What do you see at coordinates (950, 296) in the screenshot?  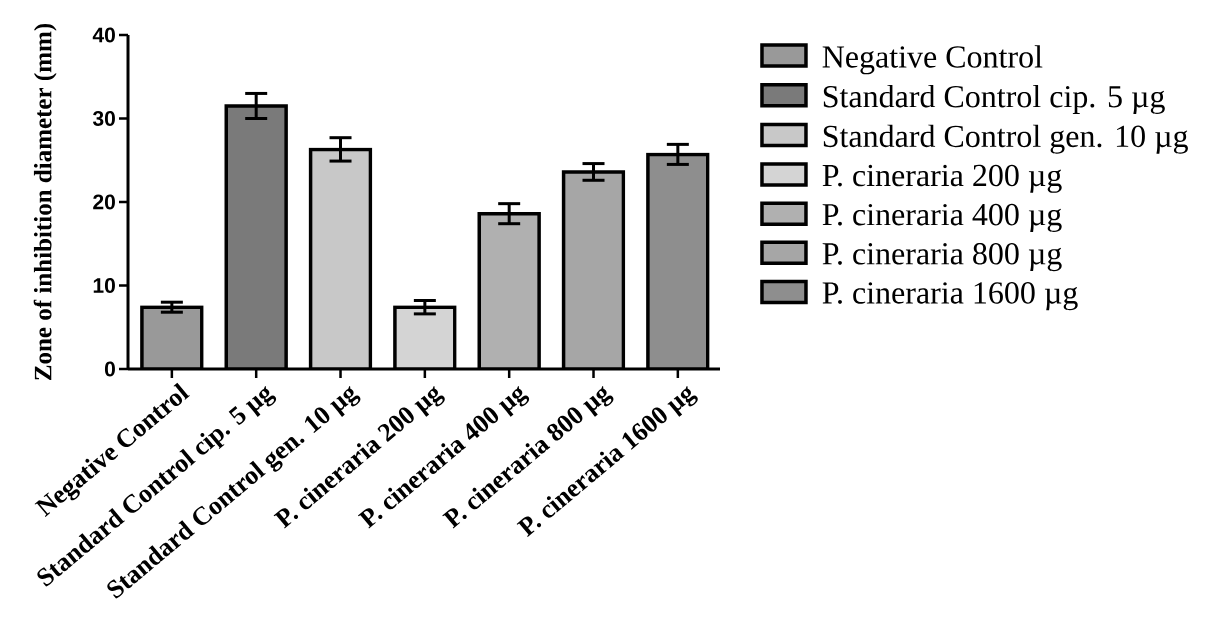 I see `legend-label: P. cineraria 1600 µg` at bounding box center [950, 296].